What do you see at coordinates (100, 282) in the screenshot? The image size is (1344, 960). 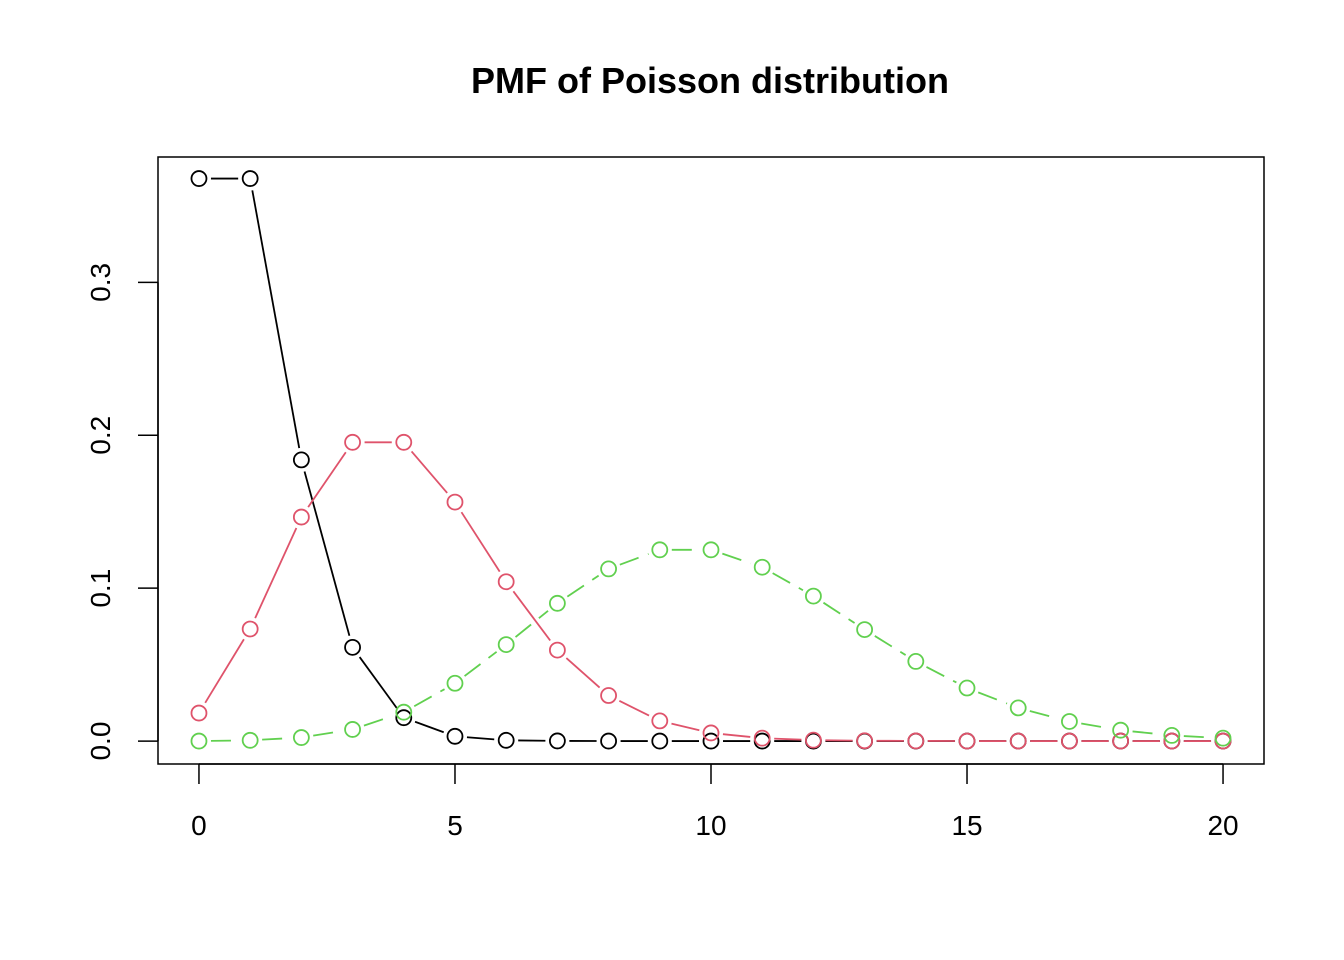 I see `y-tick-label: 0.3` at bounding box center [100, 282].